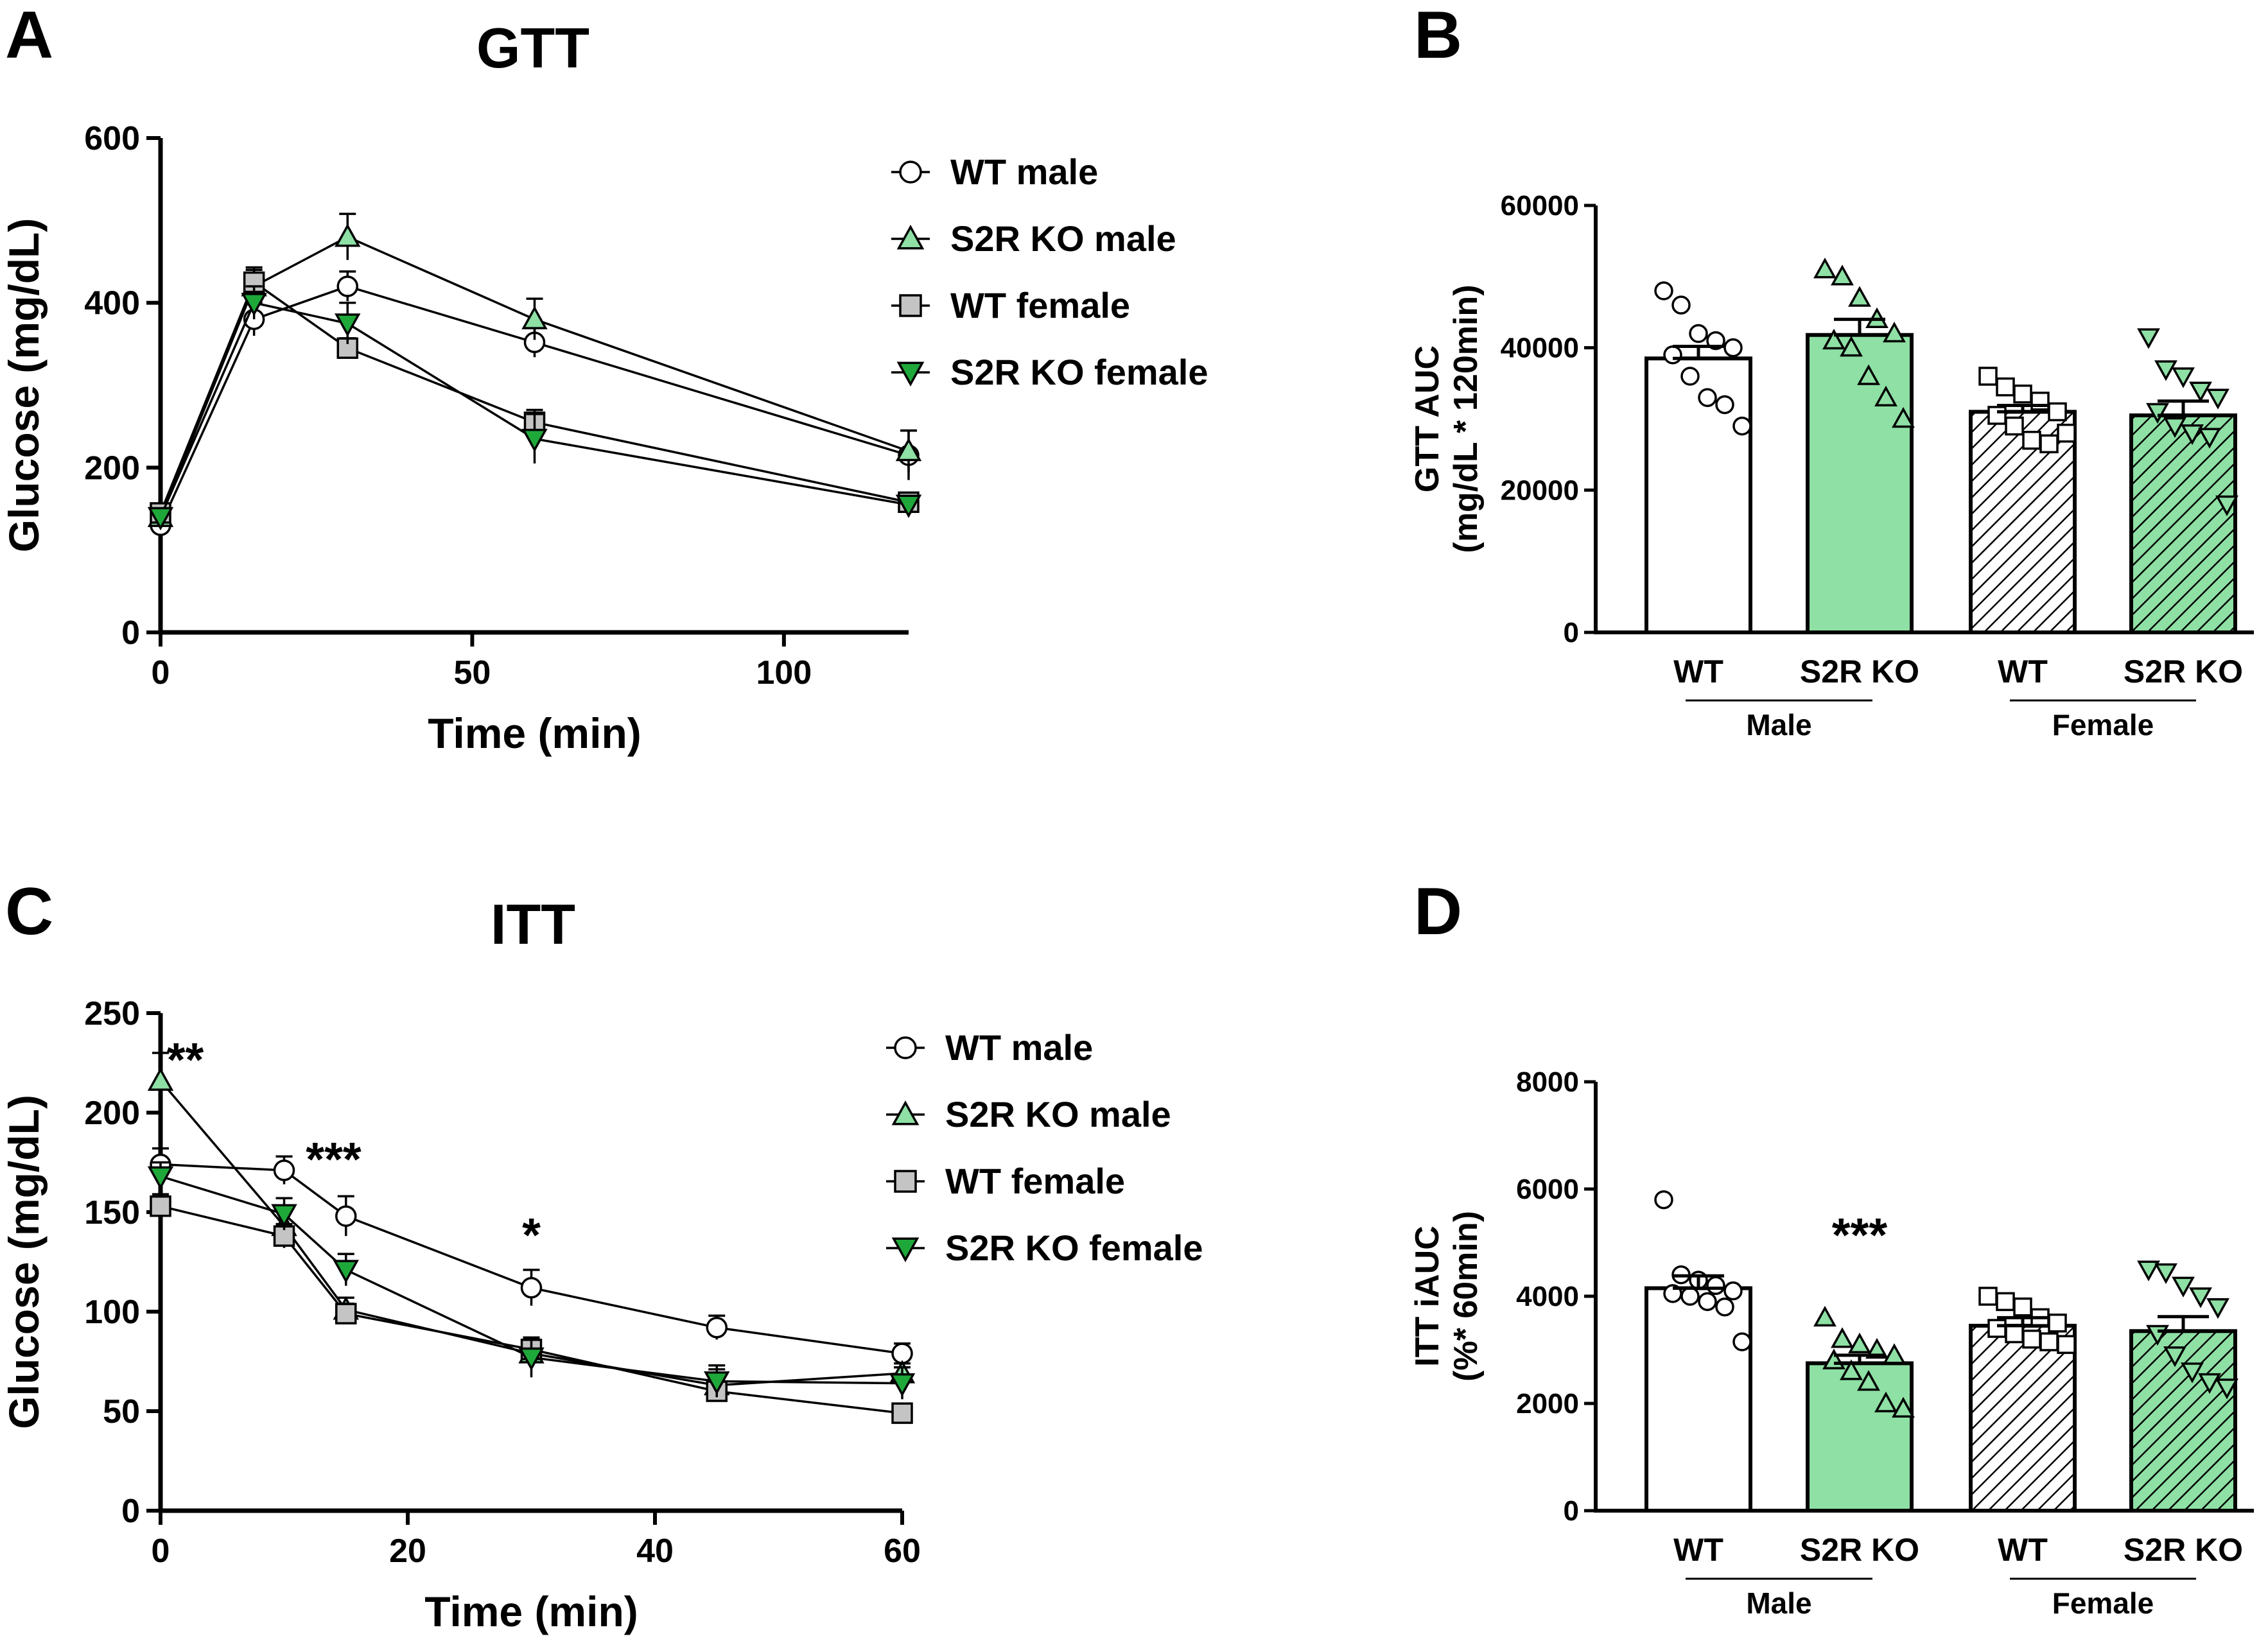  What do you see at coordinates (531, 1235) in the screenshot?
I see `significance-marker: *` at bounding box center [531, 1235].